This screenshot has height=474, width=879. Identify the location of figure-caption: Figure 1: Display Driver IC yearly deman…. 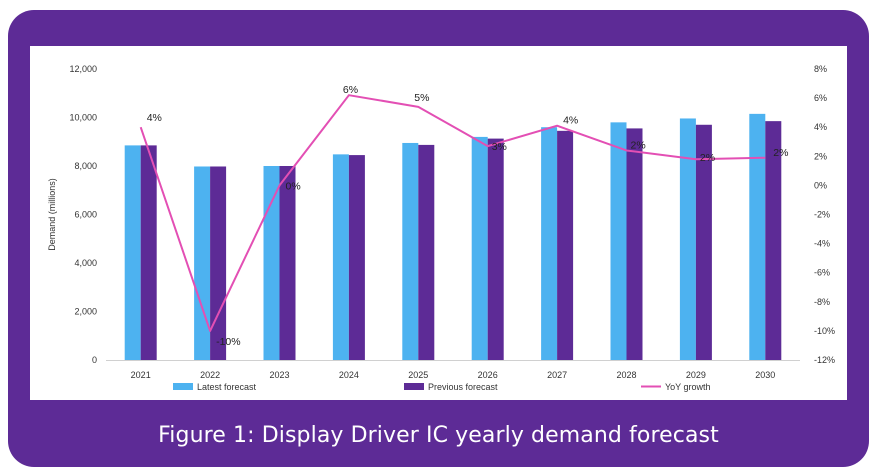
(438, 435).